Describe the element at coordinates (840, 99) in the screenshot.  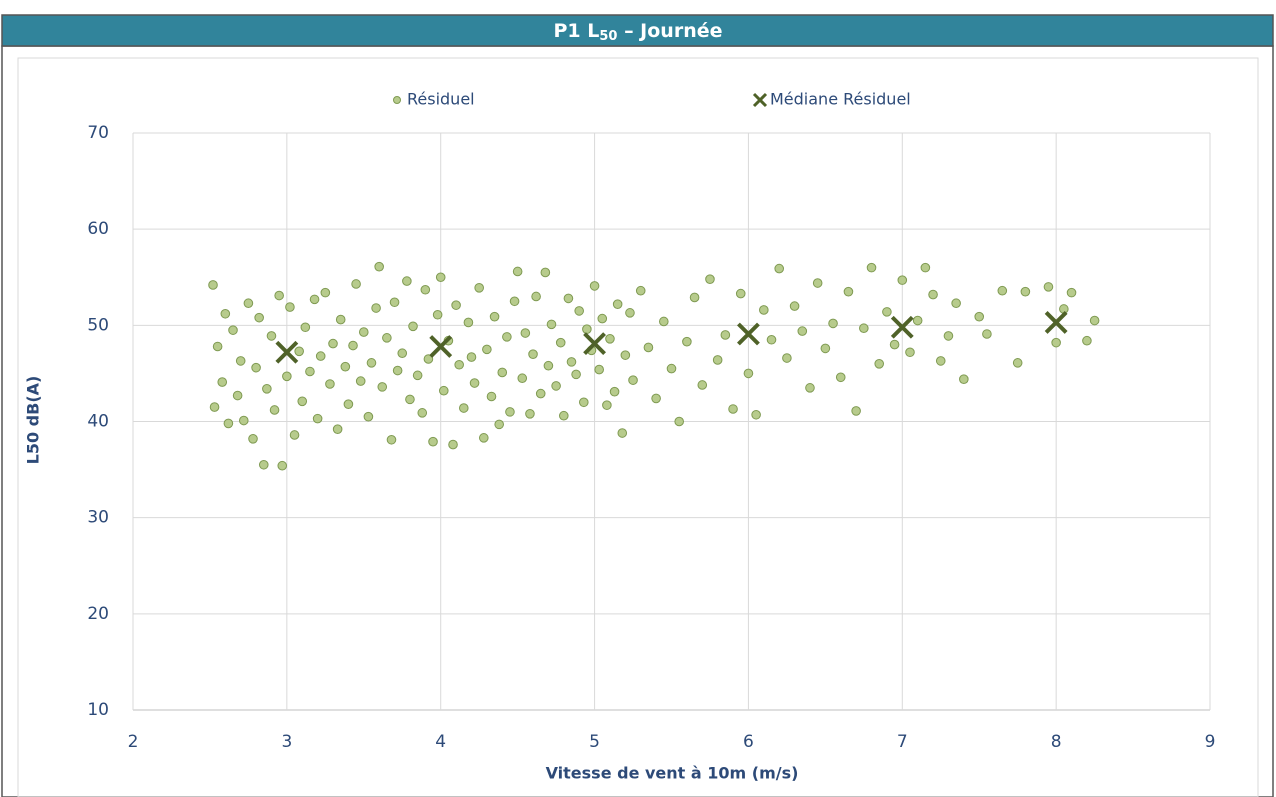
I see `legend-label: Médiane Résiduel` at that location.